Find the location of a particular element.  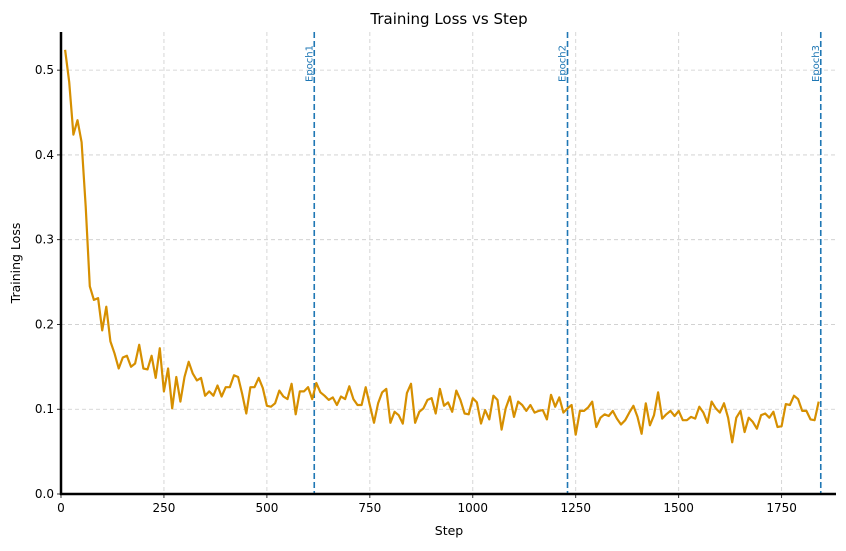

epoch-label: Epoch1 is located at coordinates (309, 63).